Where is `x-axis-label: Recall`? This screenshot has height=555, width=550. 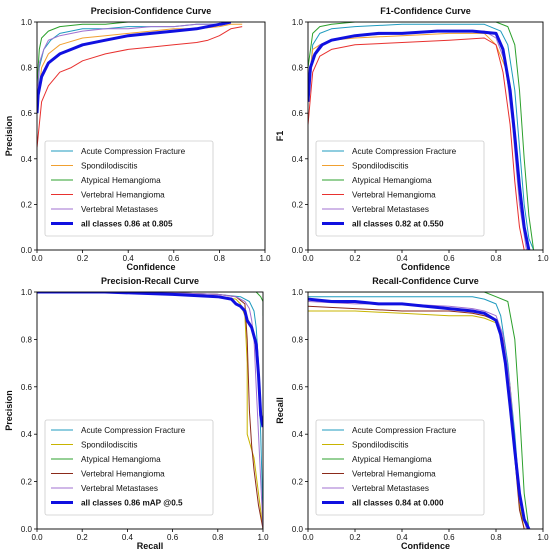
x-axis-label: Recall is located at coordinates (150, 546).